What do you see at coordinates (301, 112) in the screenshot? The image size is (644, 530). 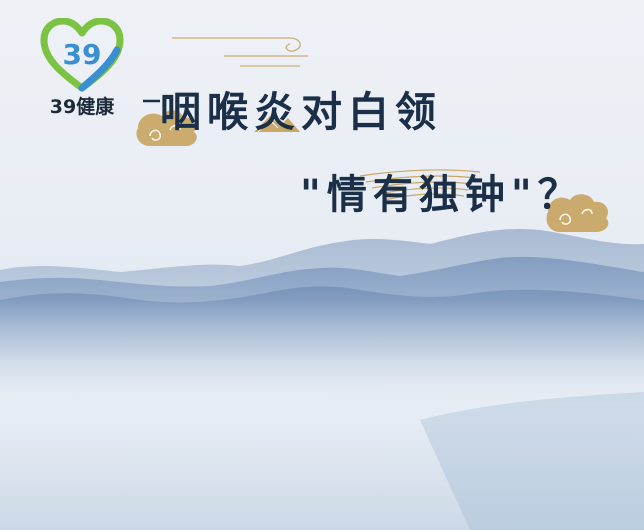 I see `page-title-line-1: 咽喉炎对白领` at bounding box center [301, 112].